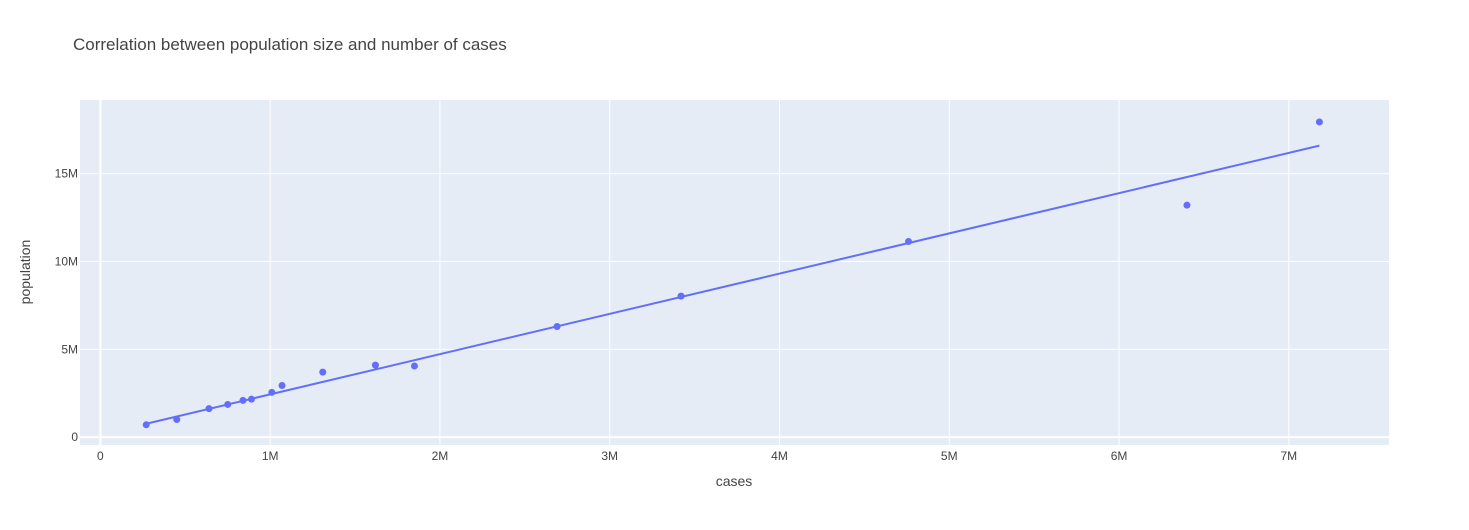 Image resolution: width=1469 pixels, height=530 pixels. What do you see at coordinates (66, 262) in the screenshot?
I see `y-tick-label: 10M` at bounding box center [66, 262].